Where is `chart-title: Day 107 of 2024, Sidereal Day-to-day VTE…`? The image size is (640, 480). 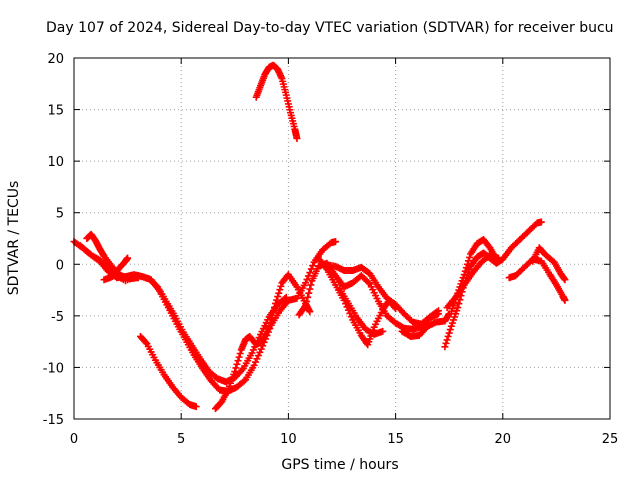
chart-title: Day 107 of 2024, Sidereal Day-to-day VTE… is located at coordinates (330, 28).